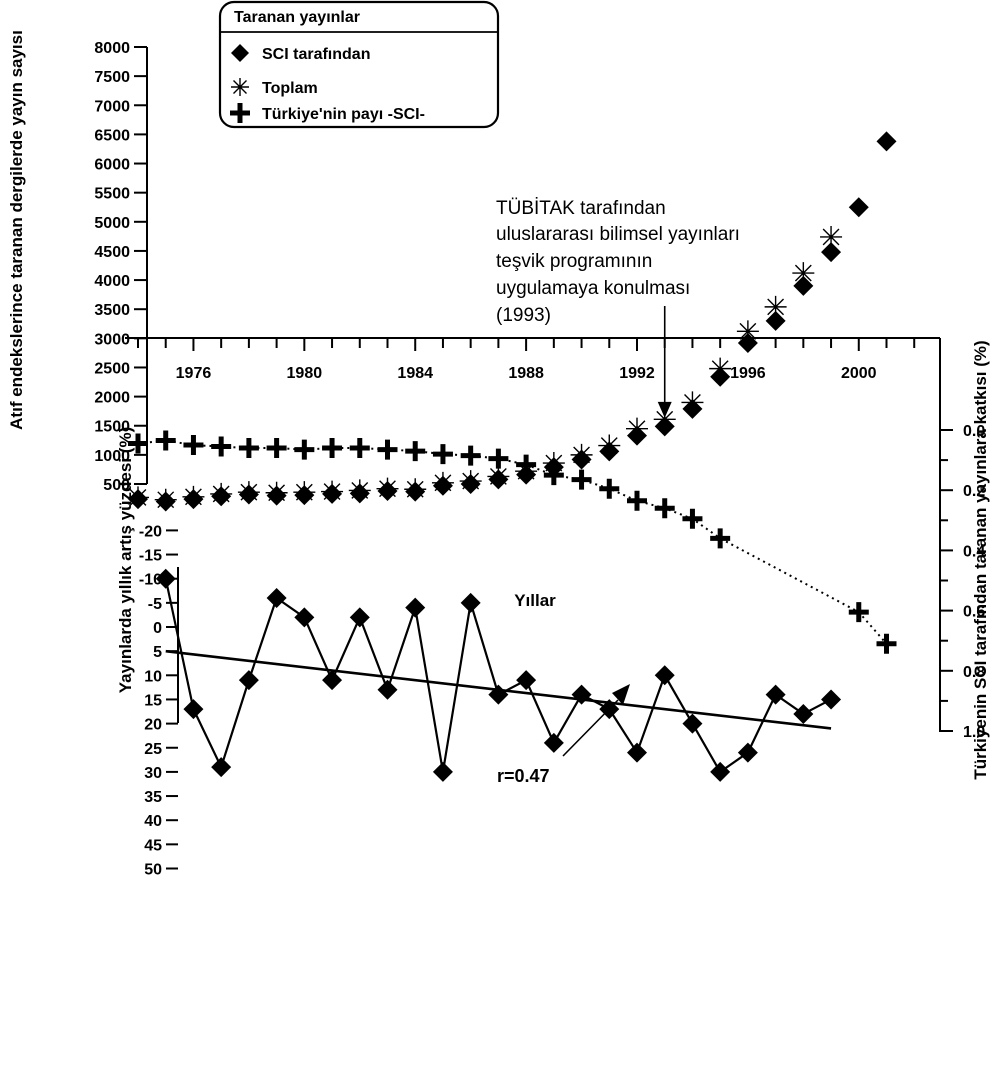  What do you see at coordinates (316, 54) in the screenshot?
I see `legend-entry-sci: SCI tarafından` at bounding box center [316, 54].